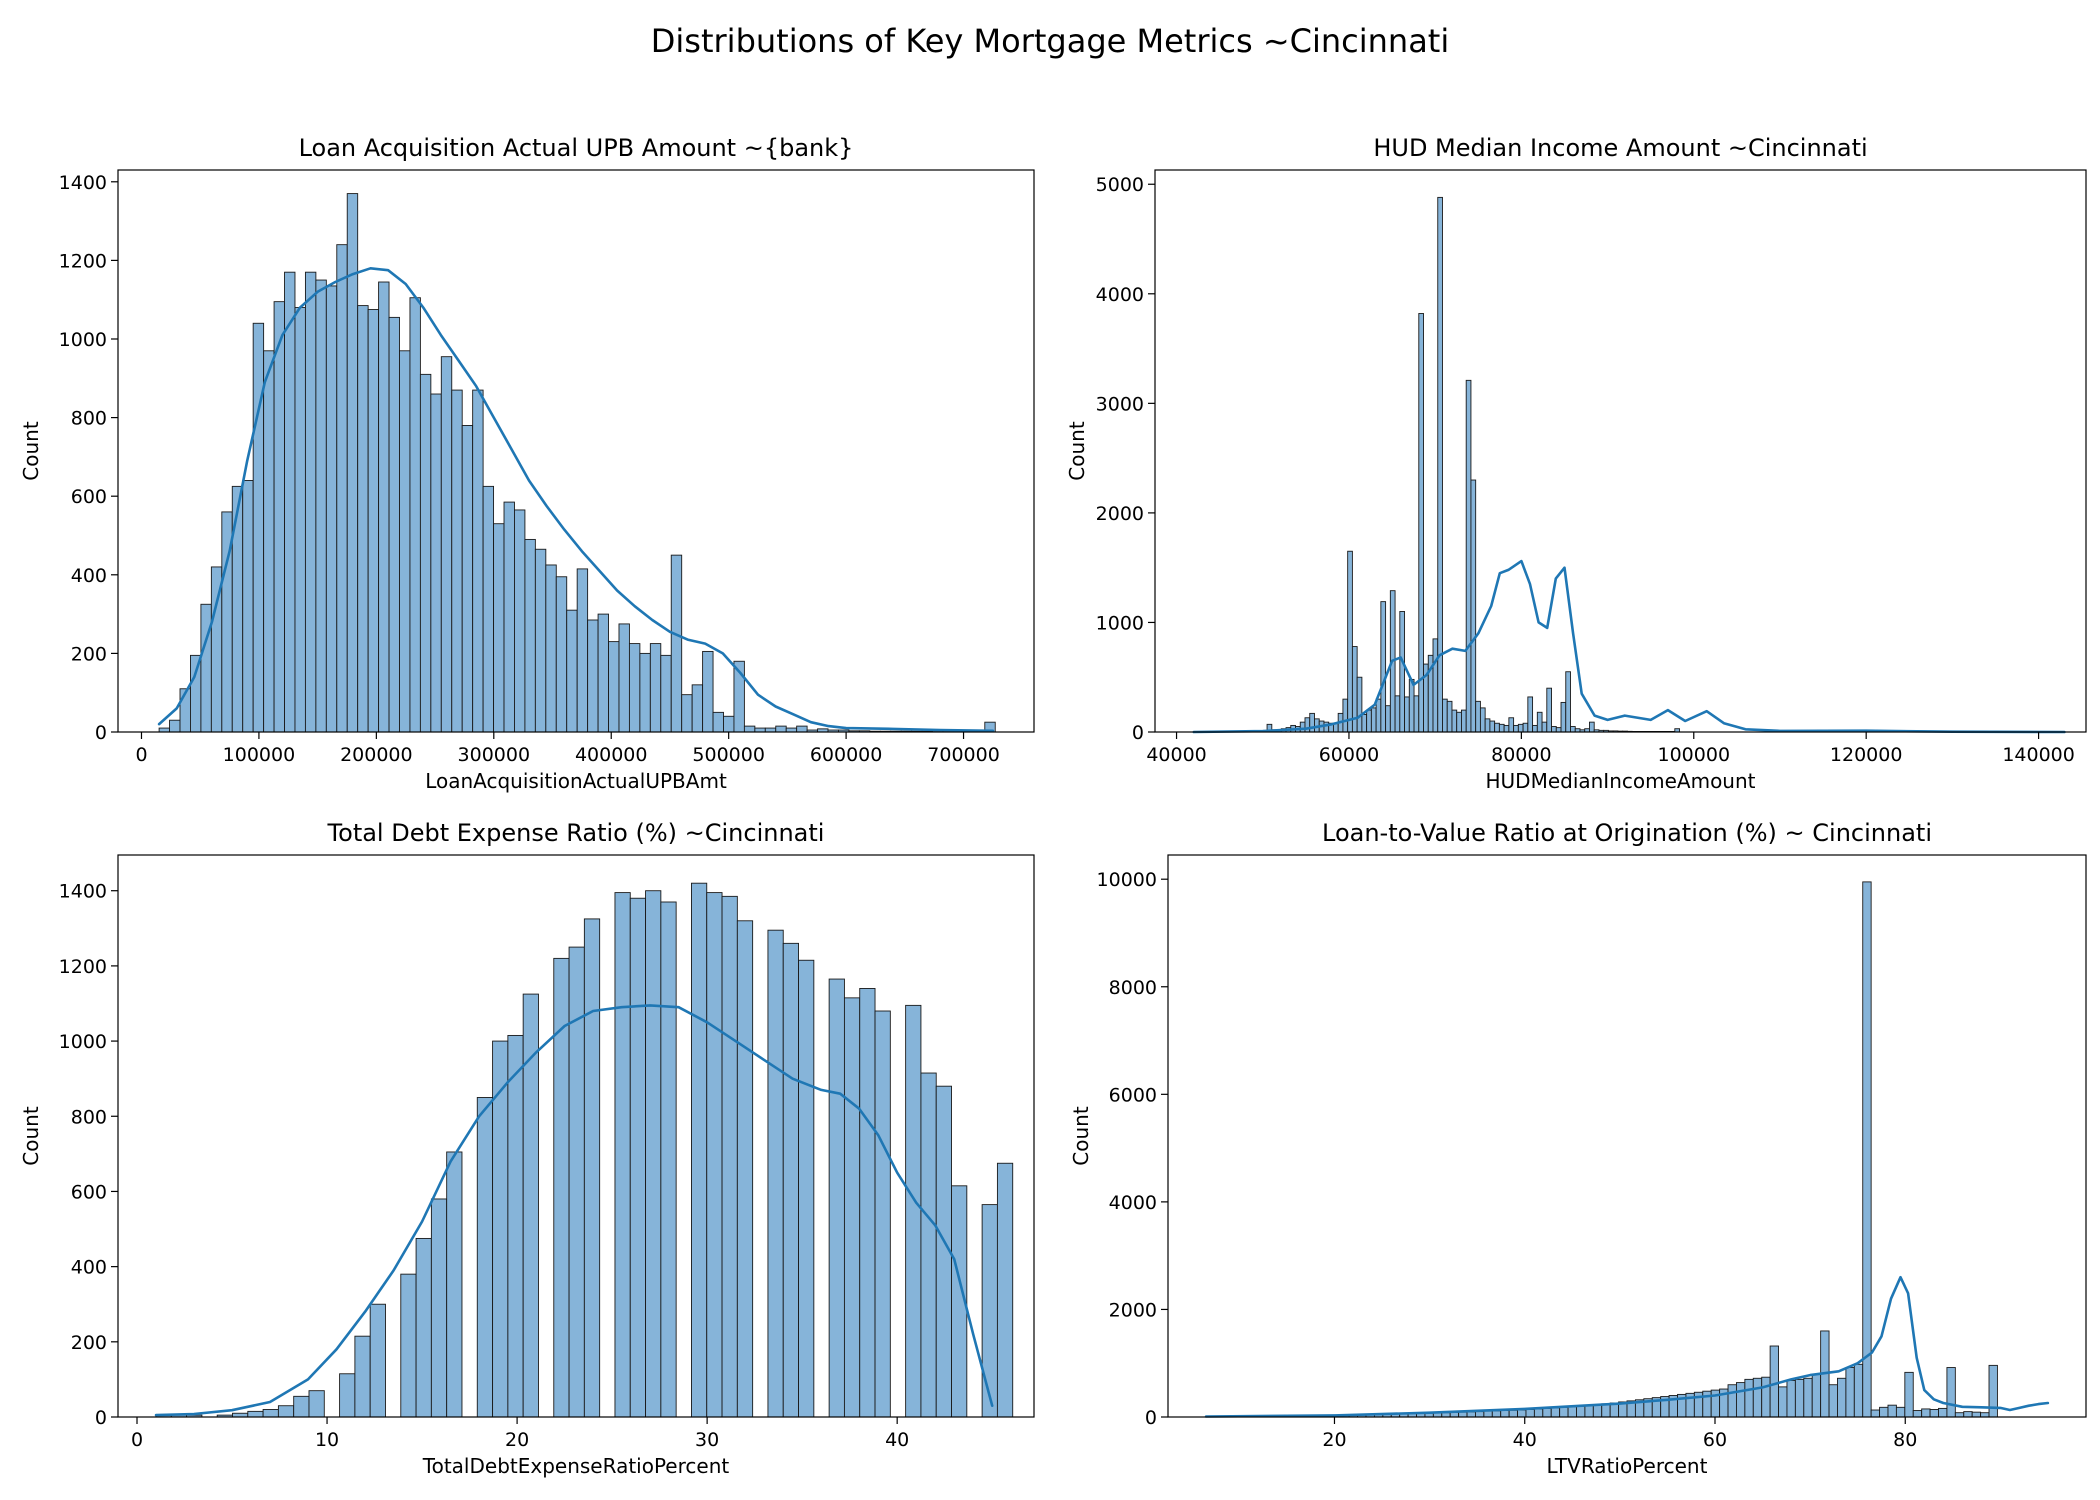 Image resolution: width=2100 pixels, height=1500 pixels. I want to click on x-tick-label: 60000, so click(1349, 755).